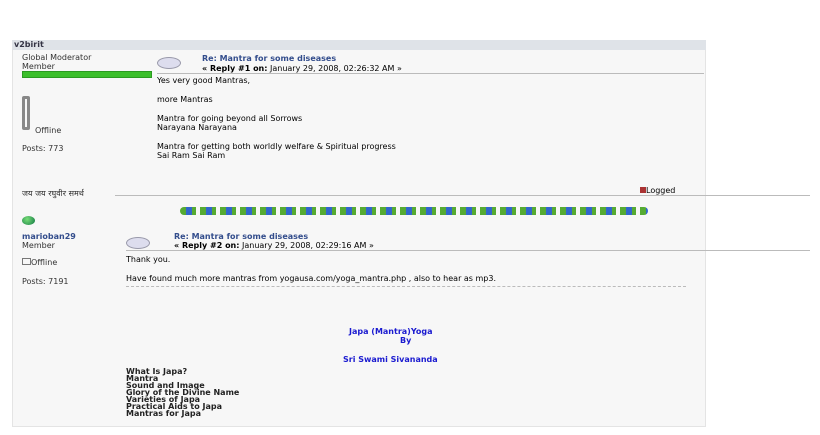 This screenshot has height=435, width=820. Describe the element at coordinates (43, 148) in the screenshot. I see `post-count: Posts: 773` at that location.